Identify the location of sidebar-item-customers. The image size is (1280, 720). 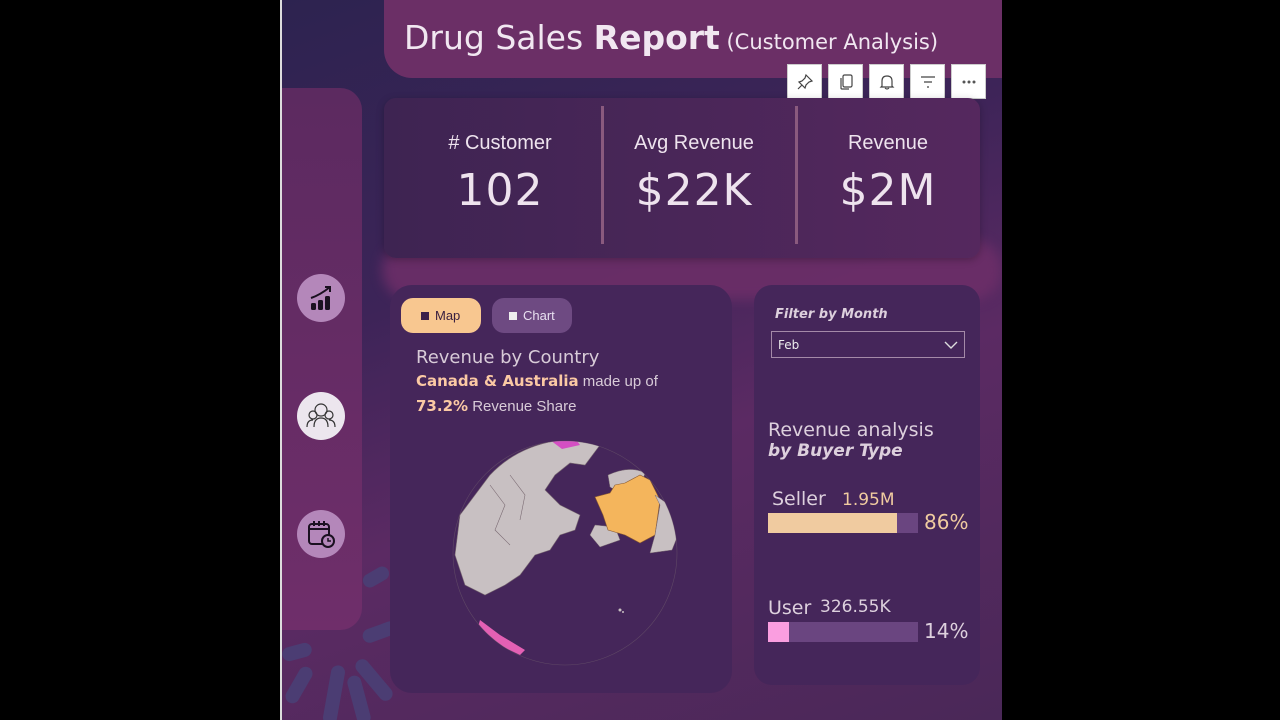
(321, 416).